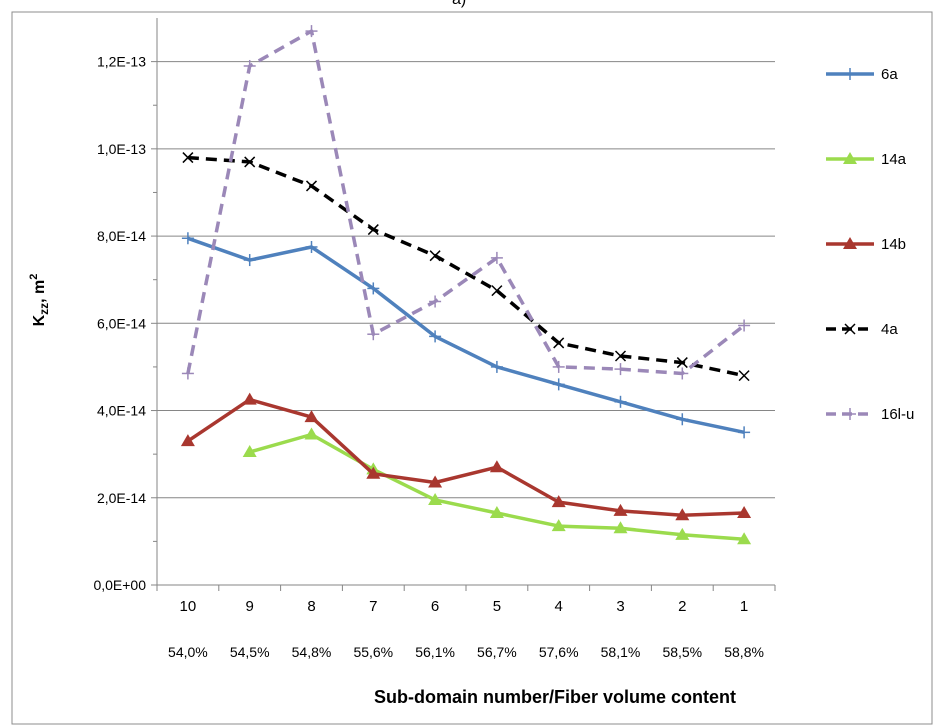 Image resolution: width=948 pixels, height=726 pixels. Describe the element at coordinates (188, 606) in the screenshot. I see `x-tick-label: 10` at that location.